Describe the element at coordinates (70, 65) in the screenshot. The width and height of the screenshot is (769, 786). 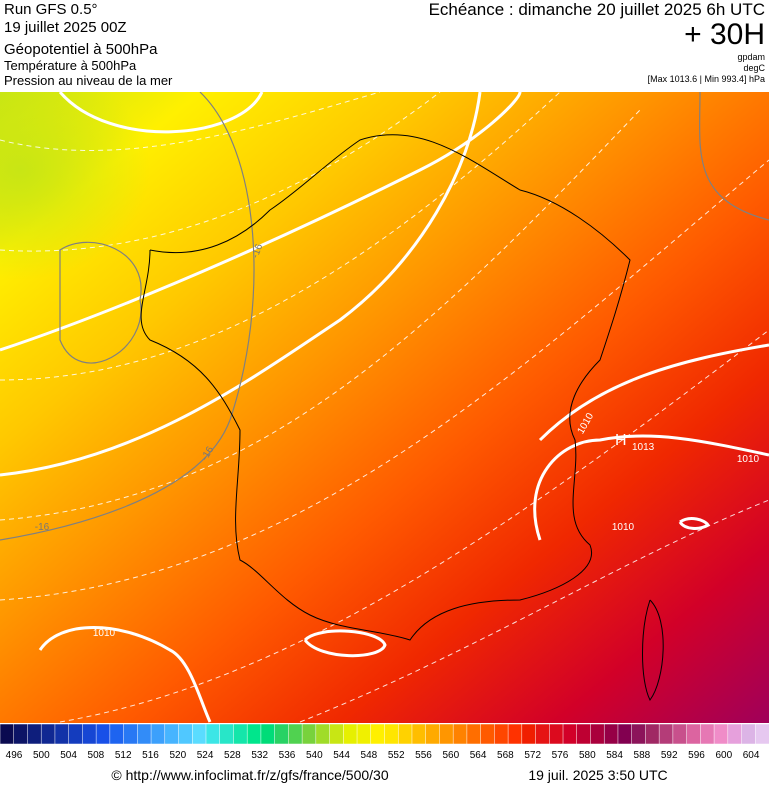
I see `field: Température à 500hPa` at that location.